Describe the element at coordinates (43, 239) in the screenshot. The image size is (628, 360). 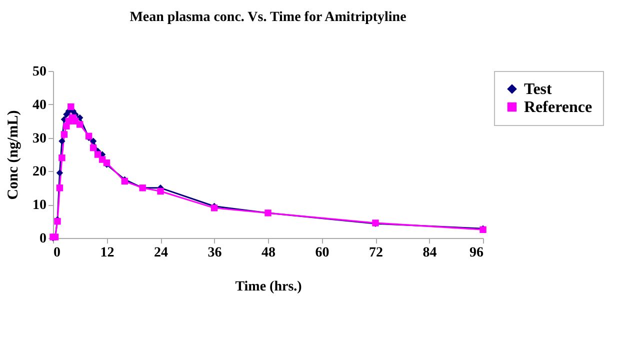
I see `y-tick-label: 0` at that location.